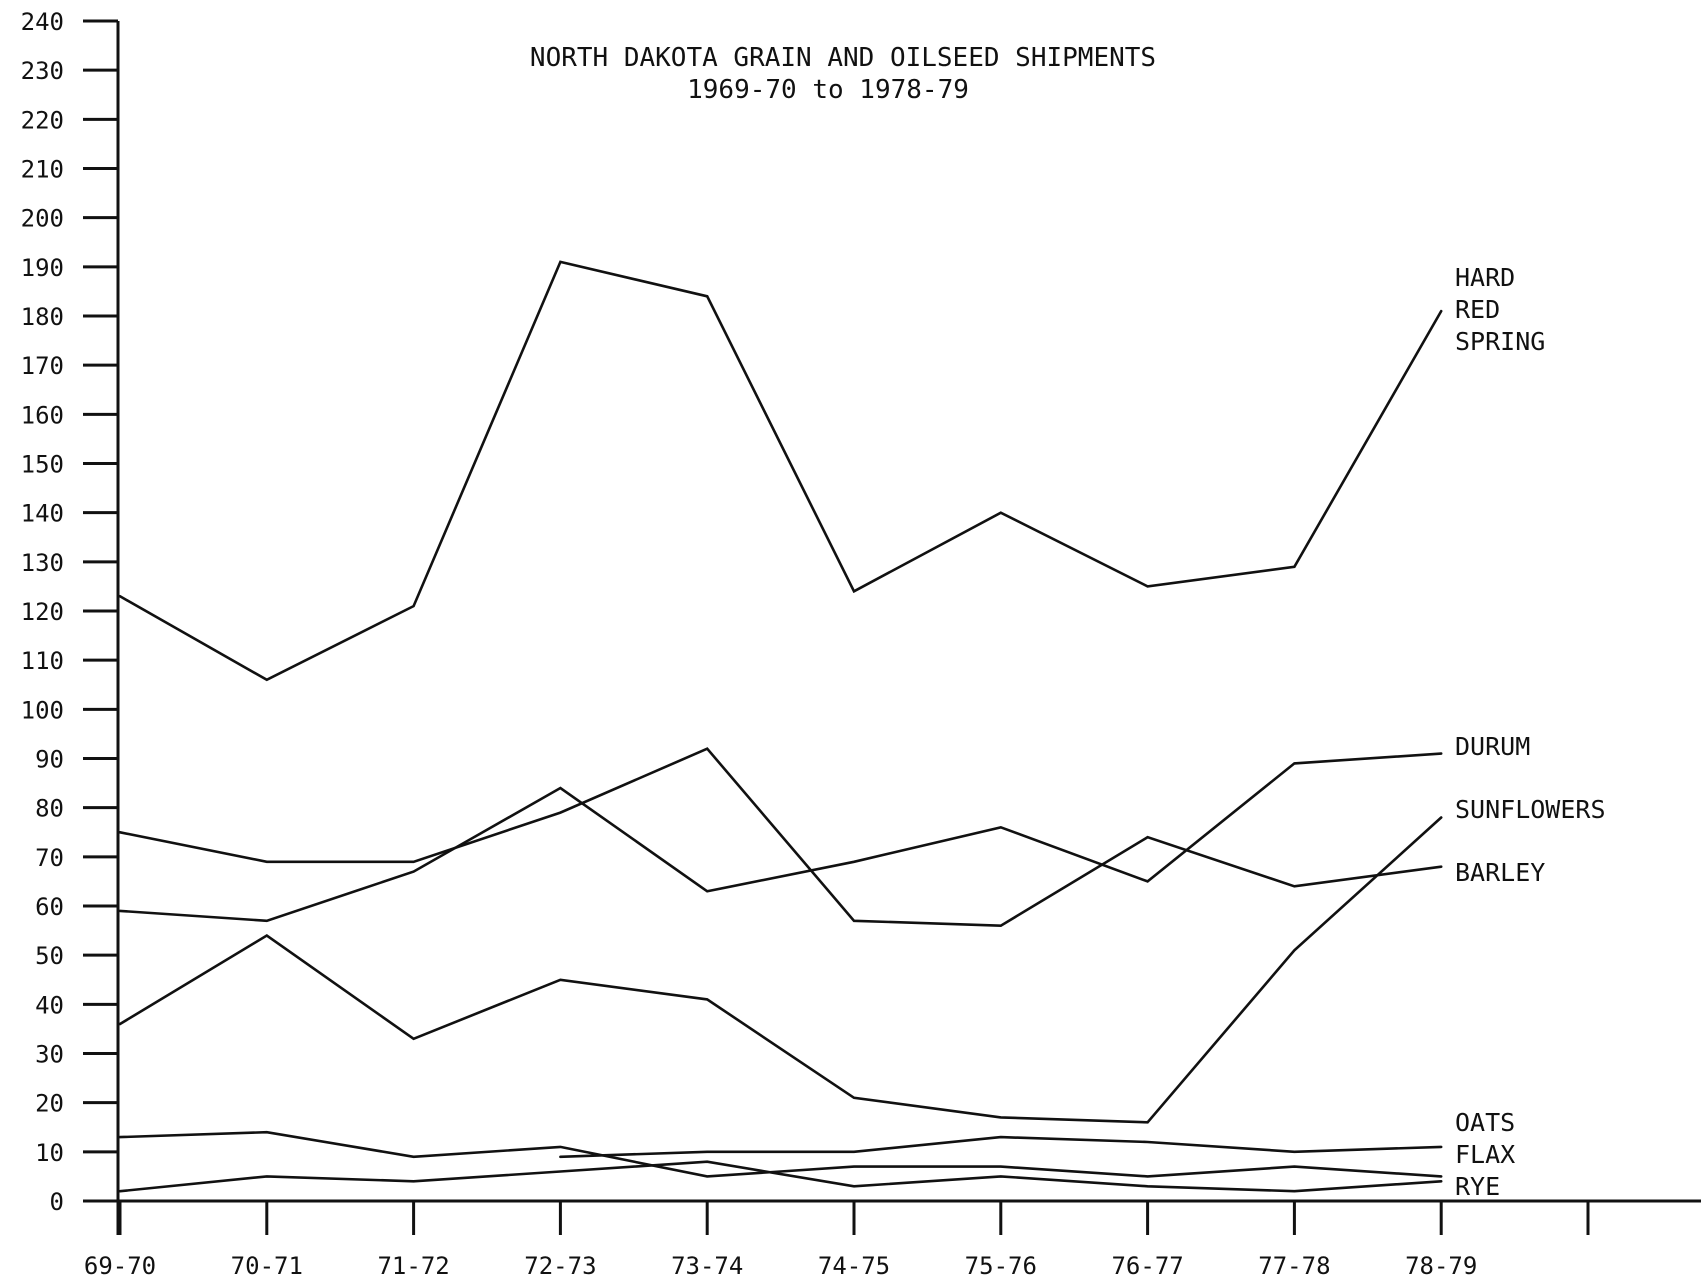 The width and height of the screenshot is (1701, 1284). What do you see at coordinates (42, 22) in the screenshot?
I see `y-tick-label: 240` at bounding box center [42, 22].